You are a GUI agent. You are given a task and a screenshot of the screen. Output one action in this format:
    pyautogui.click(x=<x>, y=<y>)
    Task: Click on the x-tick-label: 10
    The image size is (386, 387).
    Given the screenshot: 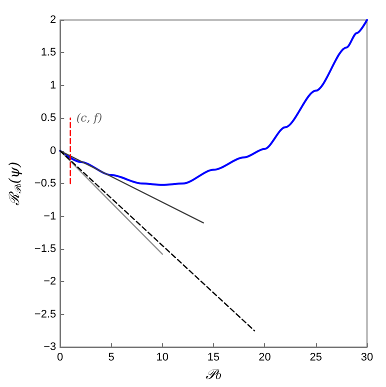 What is the action you would take?
    pyautogui.click(x=162, y=358)
    